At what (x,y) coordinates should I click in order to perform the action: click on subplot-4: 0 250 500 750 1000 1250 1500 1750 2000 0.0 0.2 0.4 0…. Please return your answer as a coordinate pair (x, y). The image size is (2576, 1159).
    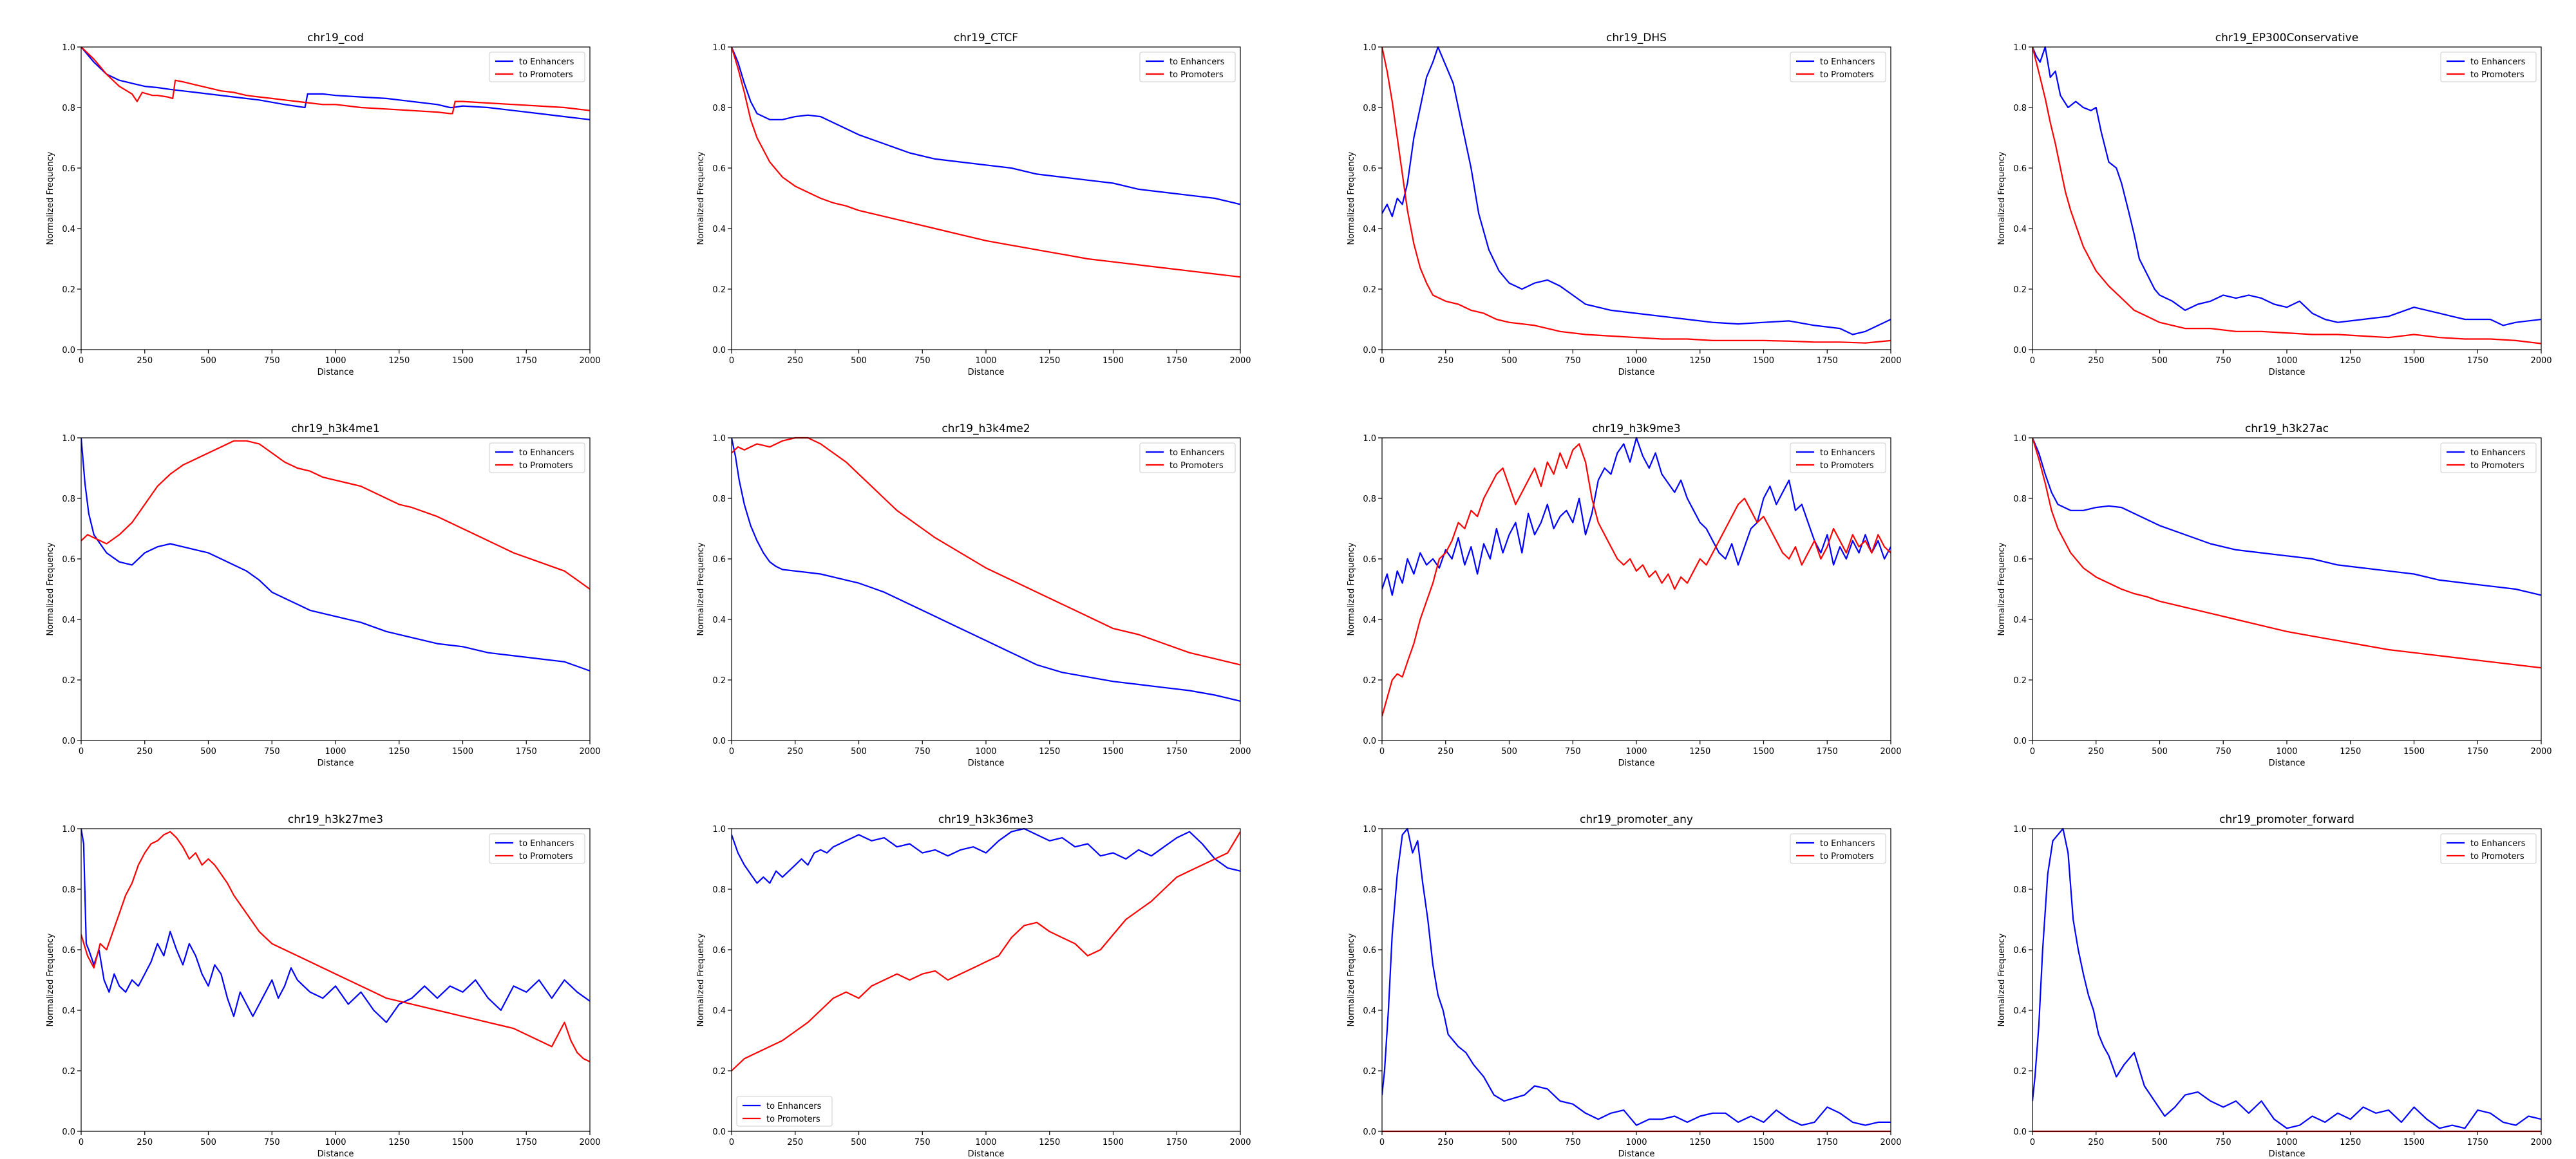
    Looking at the image, I should click on (2274, 204).